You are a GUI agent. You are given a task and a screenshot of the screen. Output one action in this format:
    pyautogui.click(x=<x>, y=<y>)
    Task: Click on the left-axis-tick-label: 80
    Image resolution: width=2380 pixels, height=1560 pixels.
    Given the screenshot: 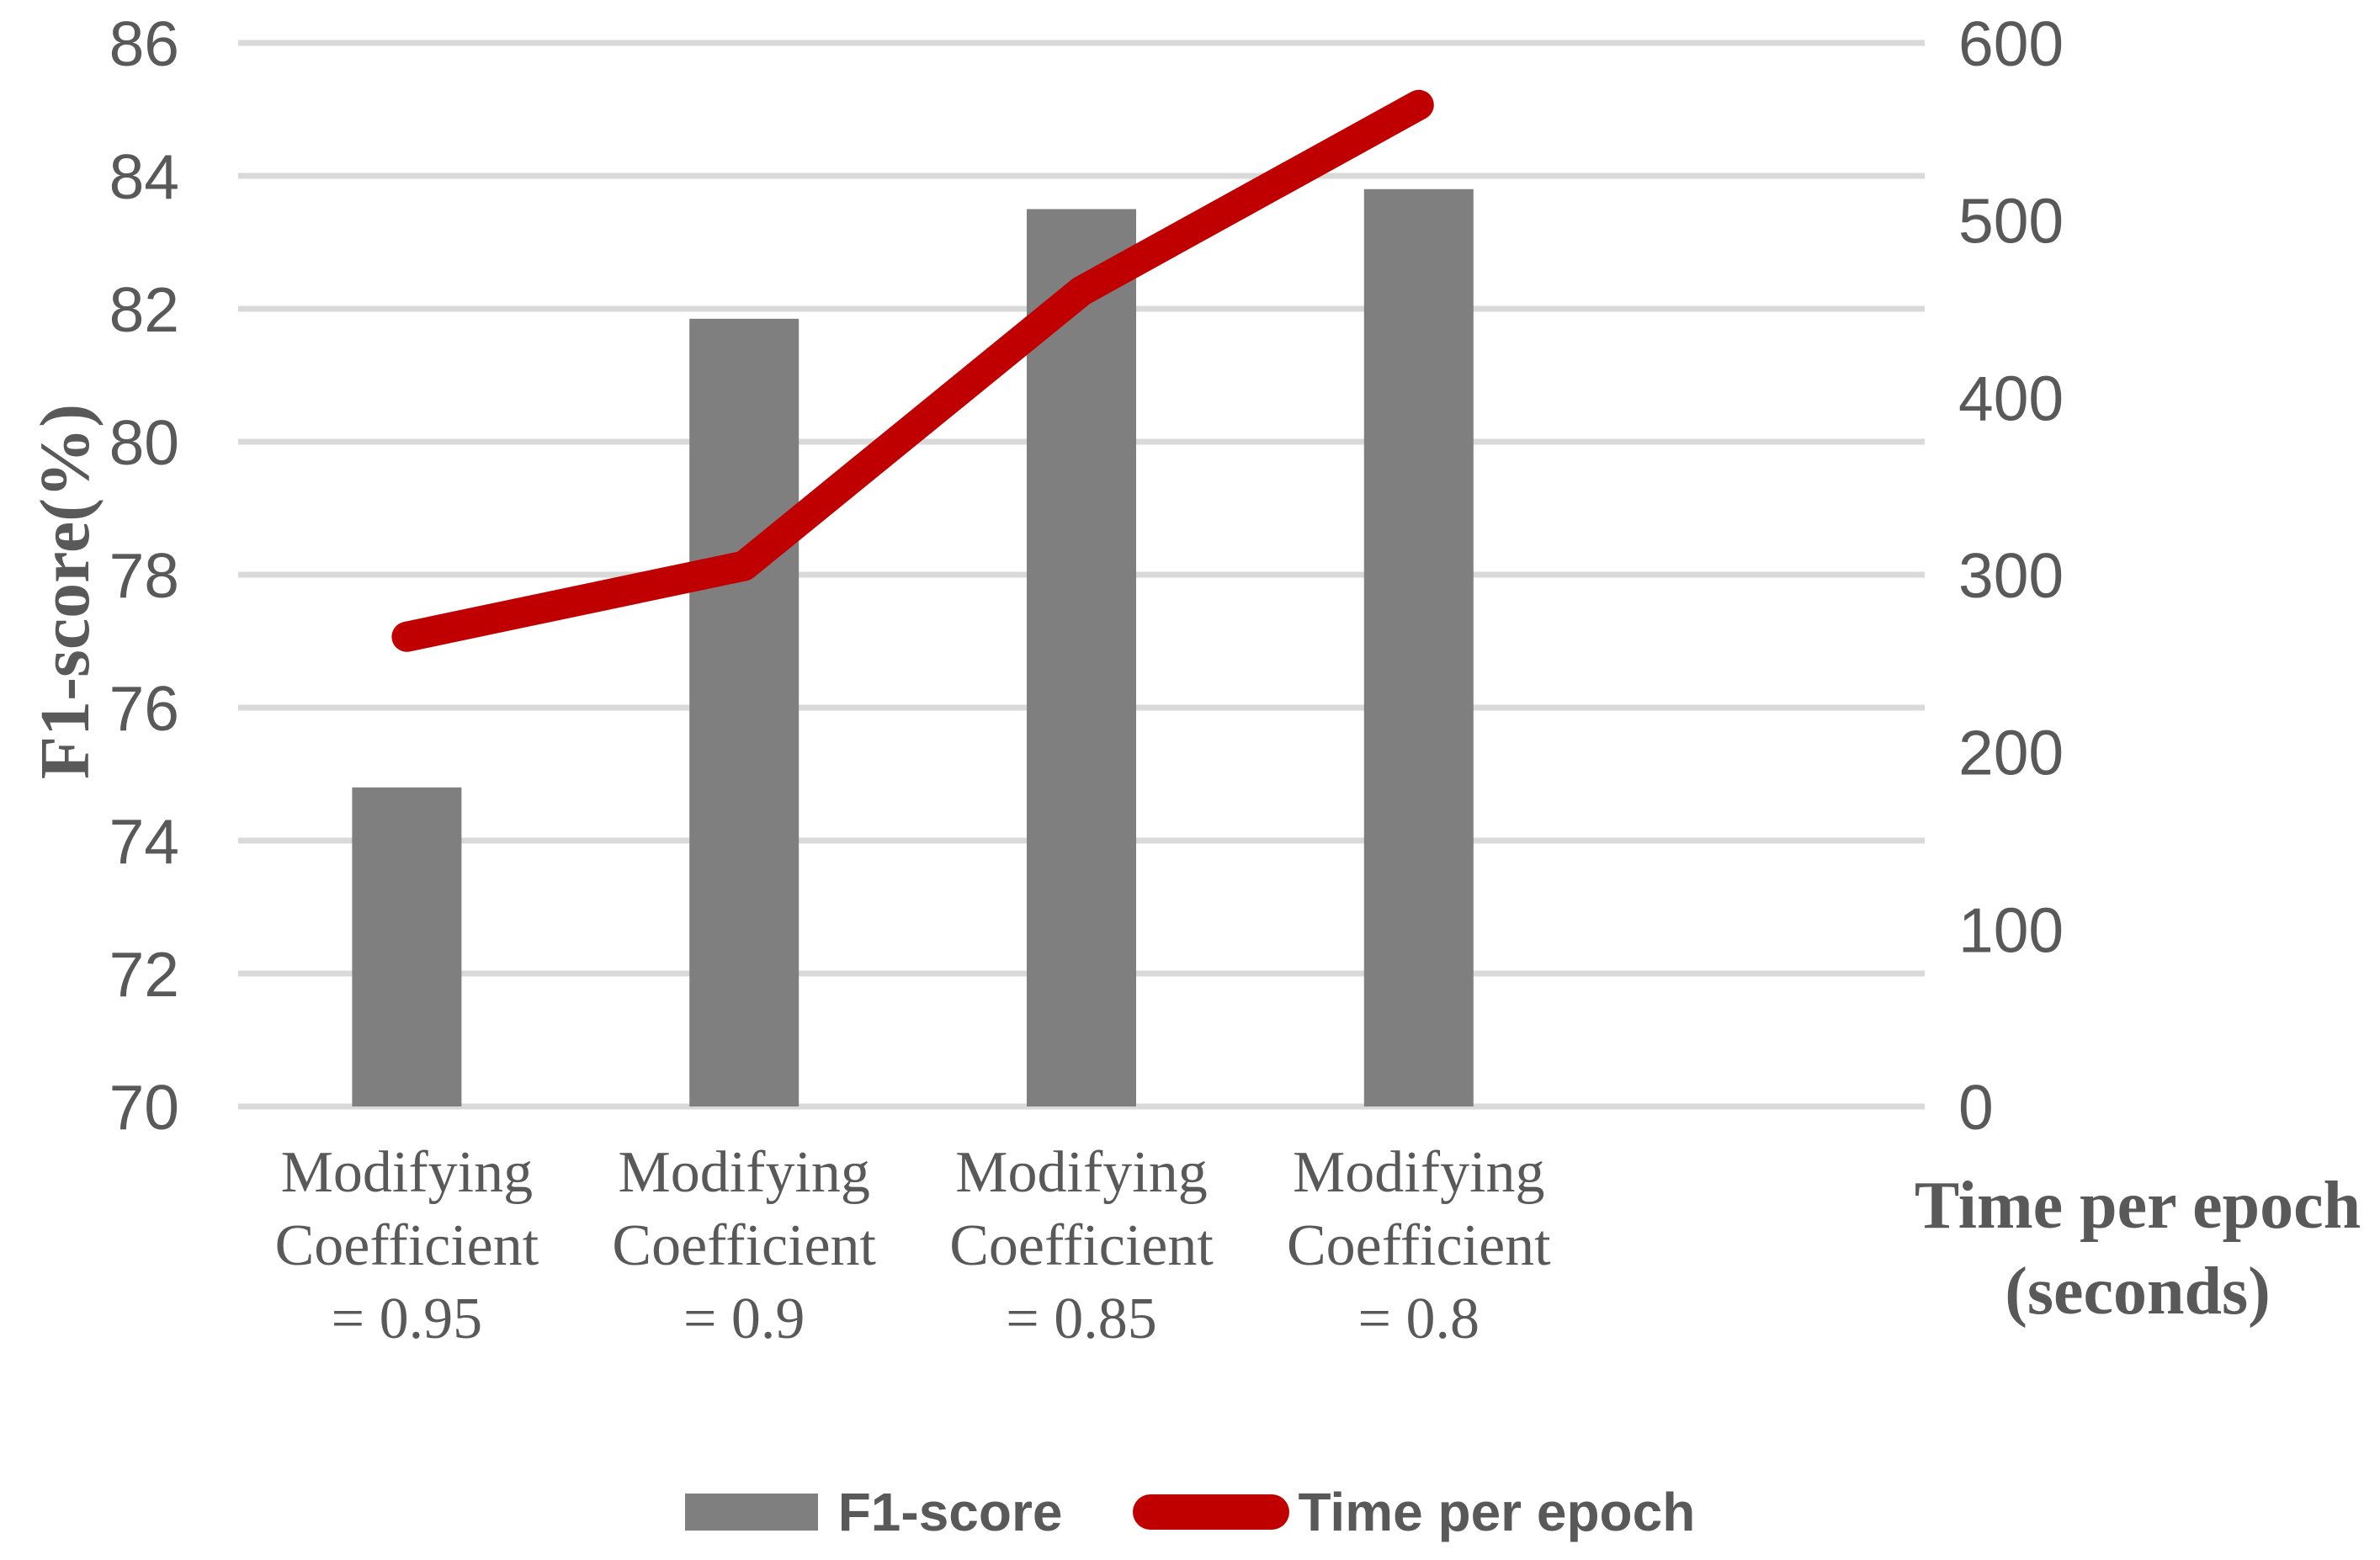 What is the action you would take?
    pyautogui.click(x=144, y=442)
    